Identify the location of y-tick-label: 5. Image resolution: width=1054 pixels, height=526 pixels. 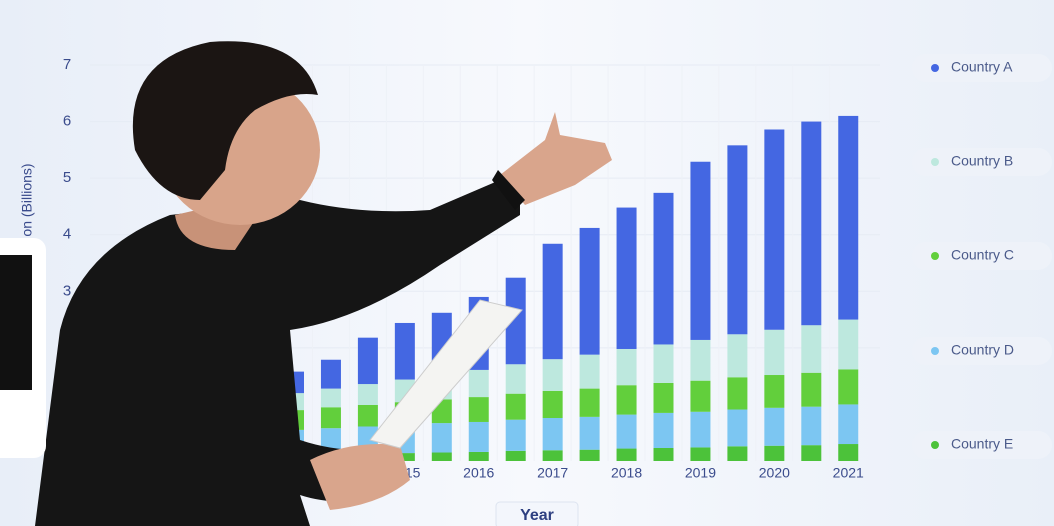
(67, 177).